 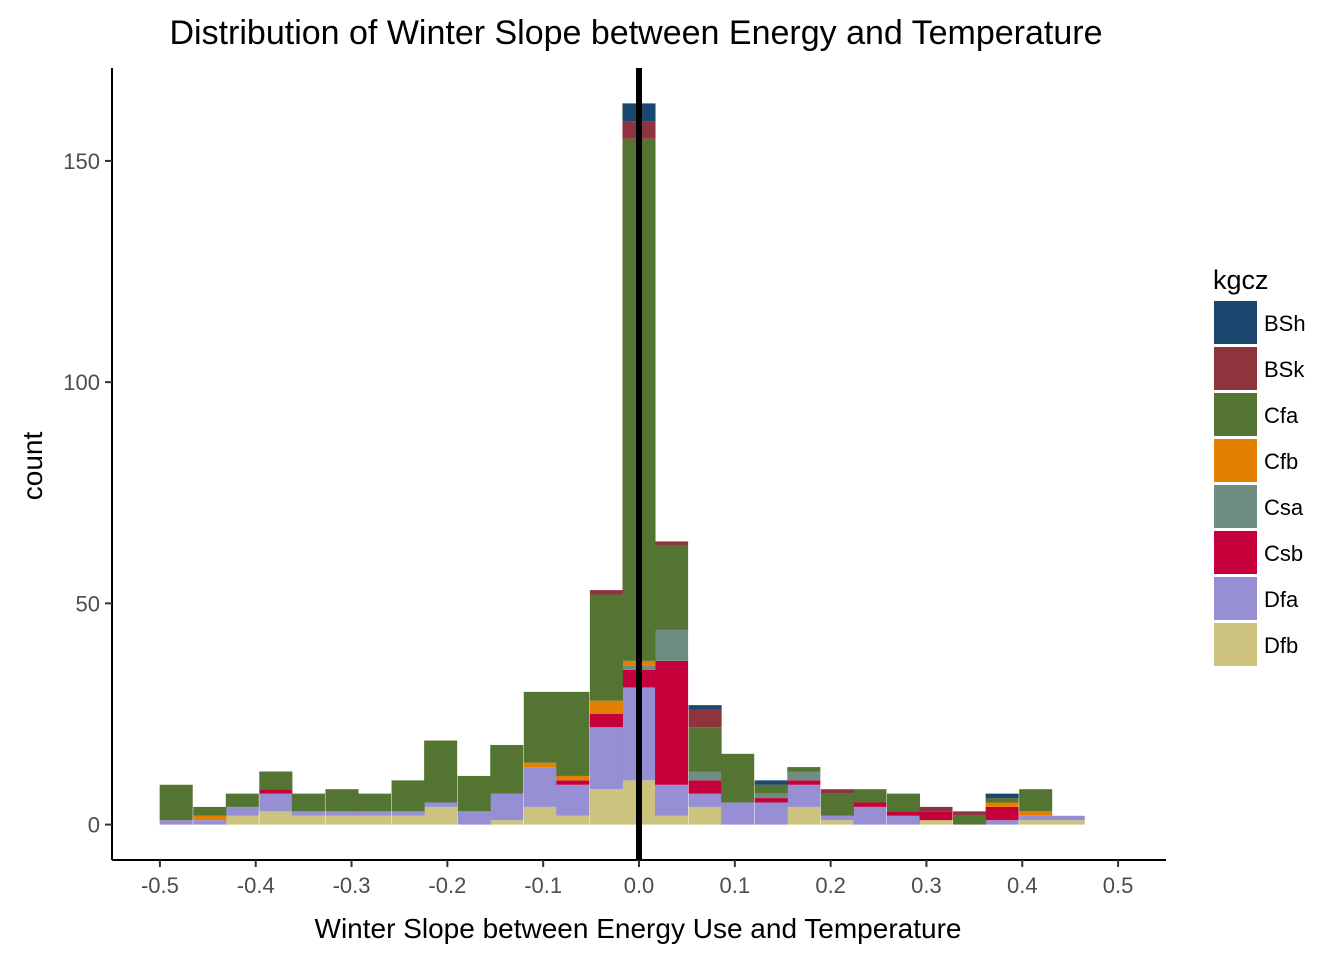 What do you see at coordinates (1235, 368) in the screenshot?
I see `legend-swatch-bsk` at bounding box center [1235, 368].